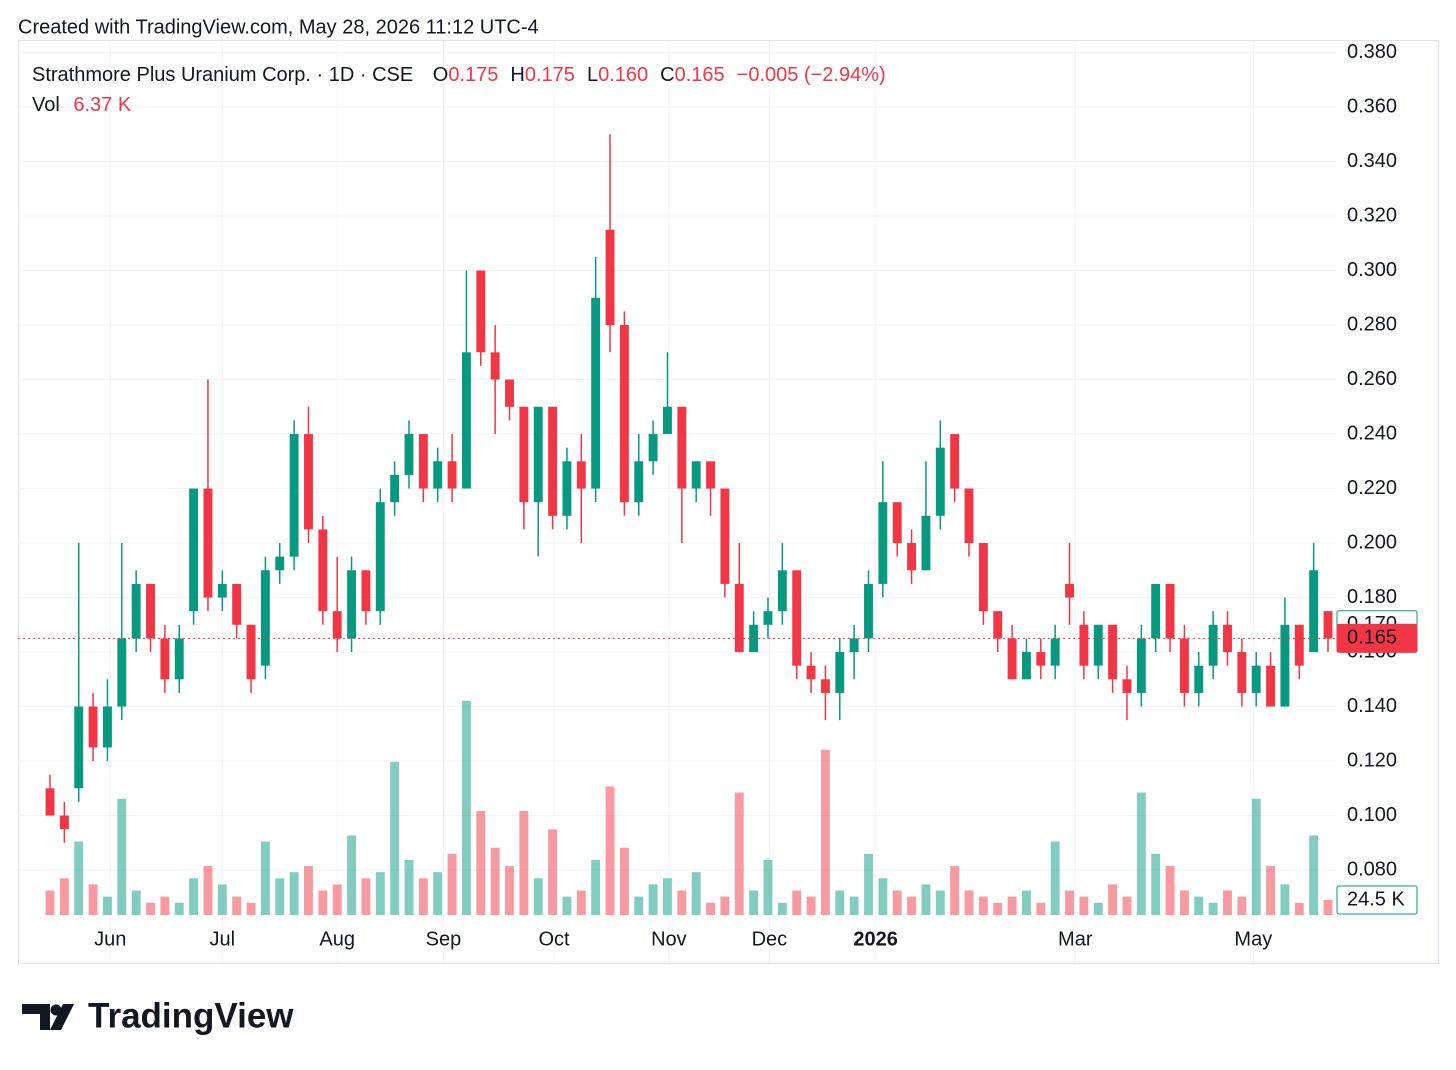 The height and width of the screenshot is (1070, 1456). I want to click on x-tick-label: Dec, so click(770, 939).